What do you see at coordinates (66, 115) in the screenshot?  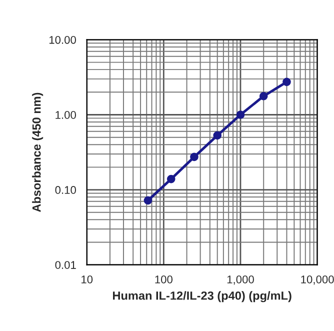 I see `y-tick-label: 1.00` at bounding box center [66, 115].